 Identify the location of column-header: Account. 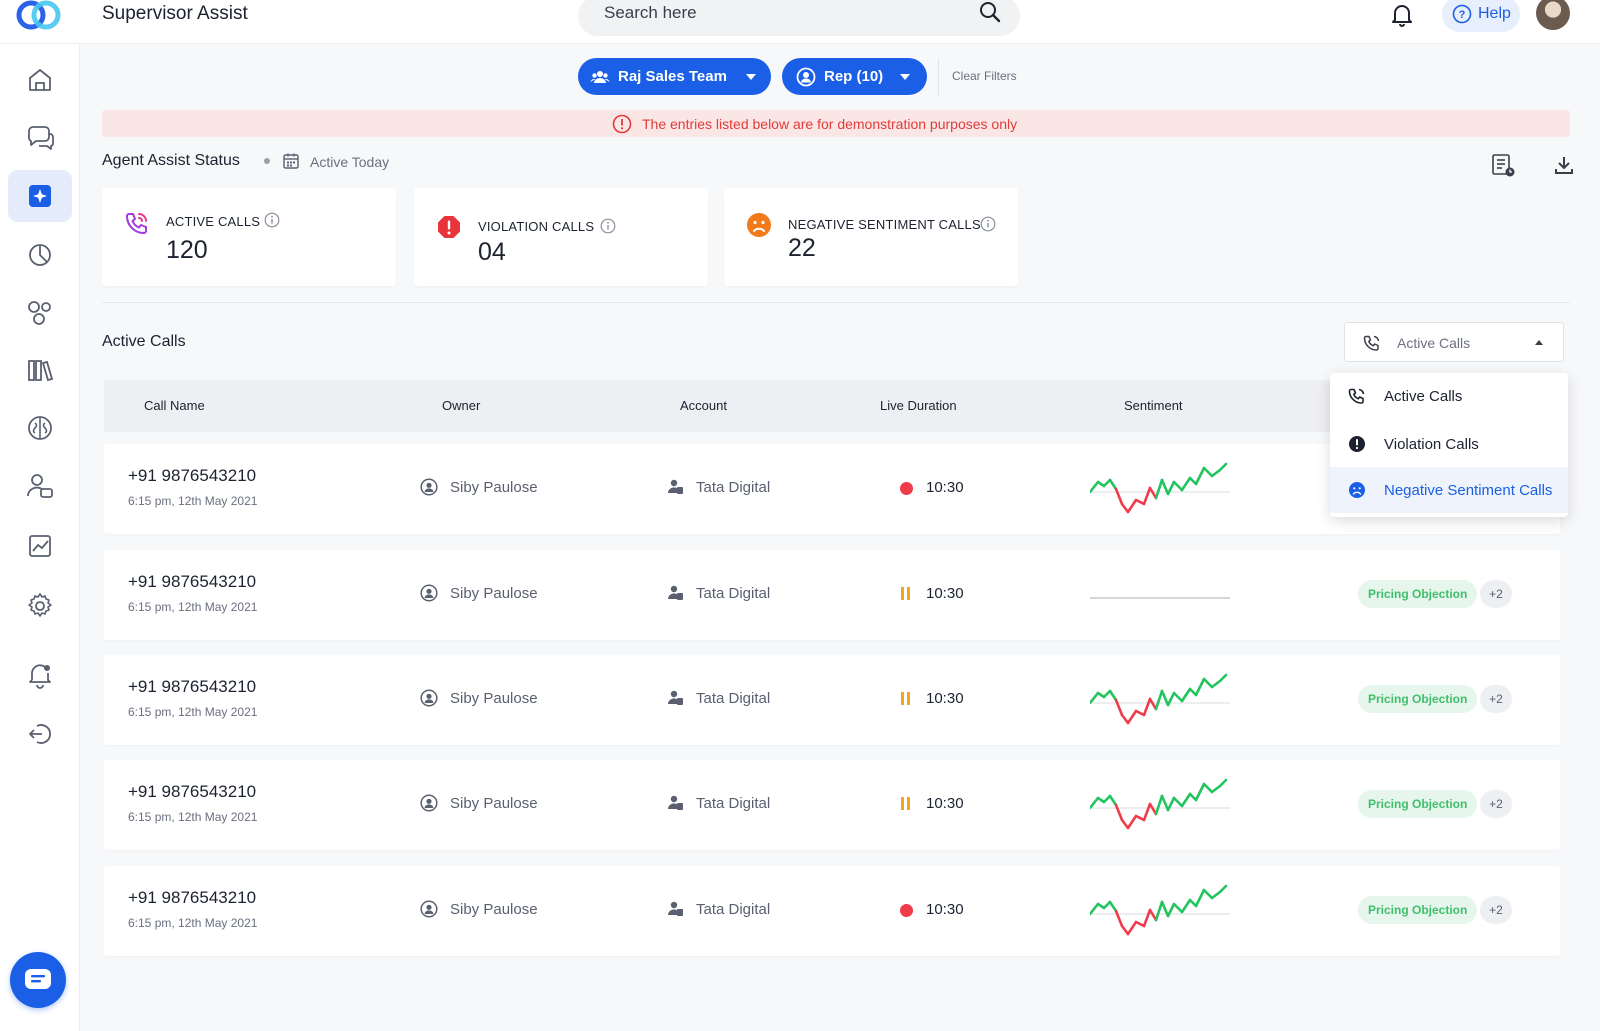
(703, 405).